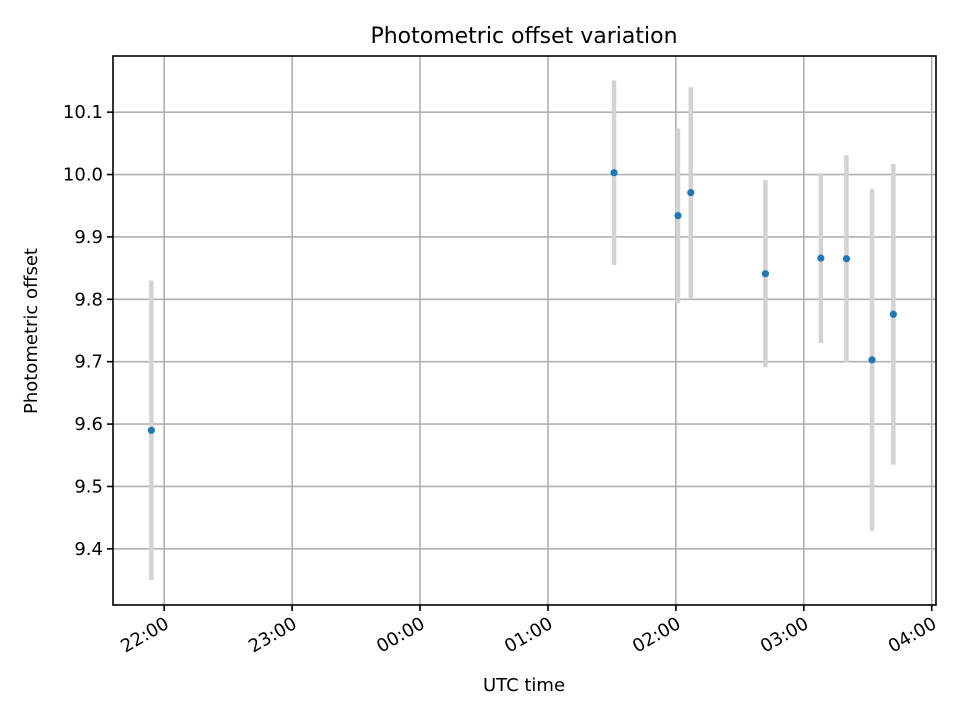 The width and height of the screenshot is (960, 720). I want to click on y-tick-label: 9.7, so click(88, 362).